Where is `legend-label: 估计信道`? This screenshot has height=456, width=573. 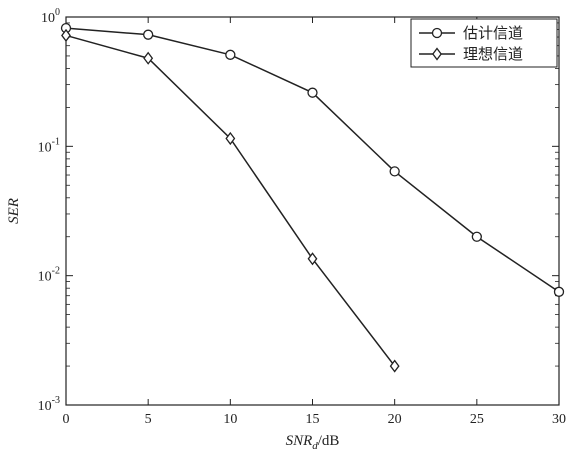 legend-label: 估计信道 is located at coordinates (493, 33).